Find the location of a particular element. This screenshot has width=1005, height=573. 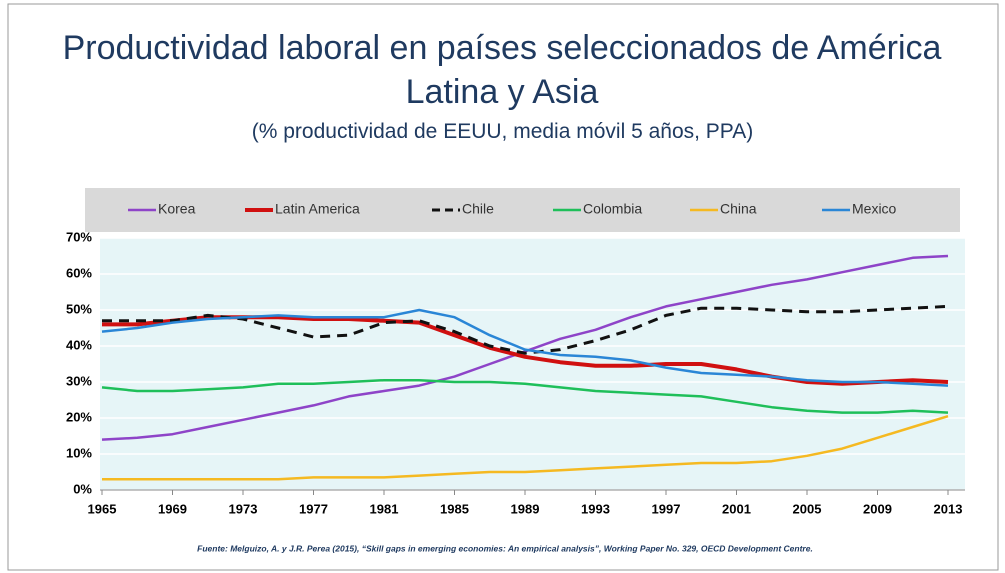

legend-label: China is located at coordinates (738, 209).